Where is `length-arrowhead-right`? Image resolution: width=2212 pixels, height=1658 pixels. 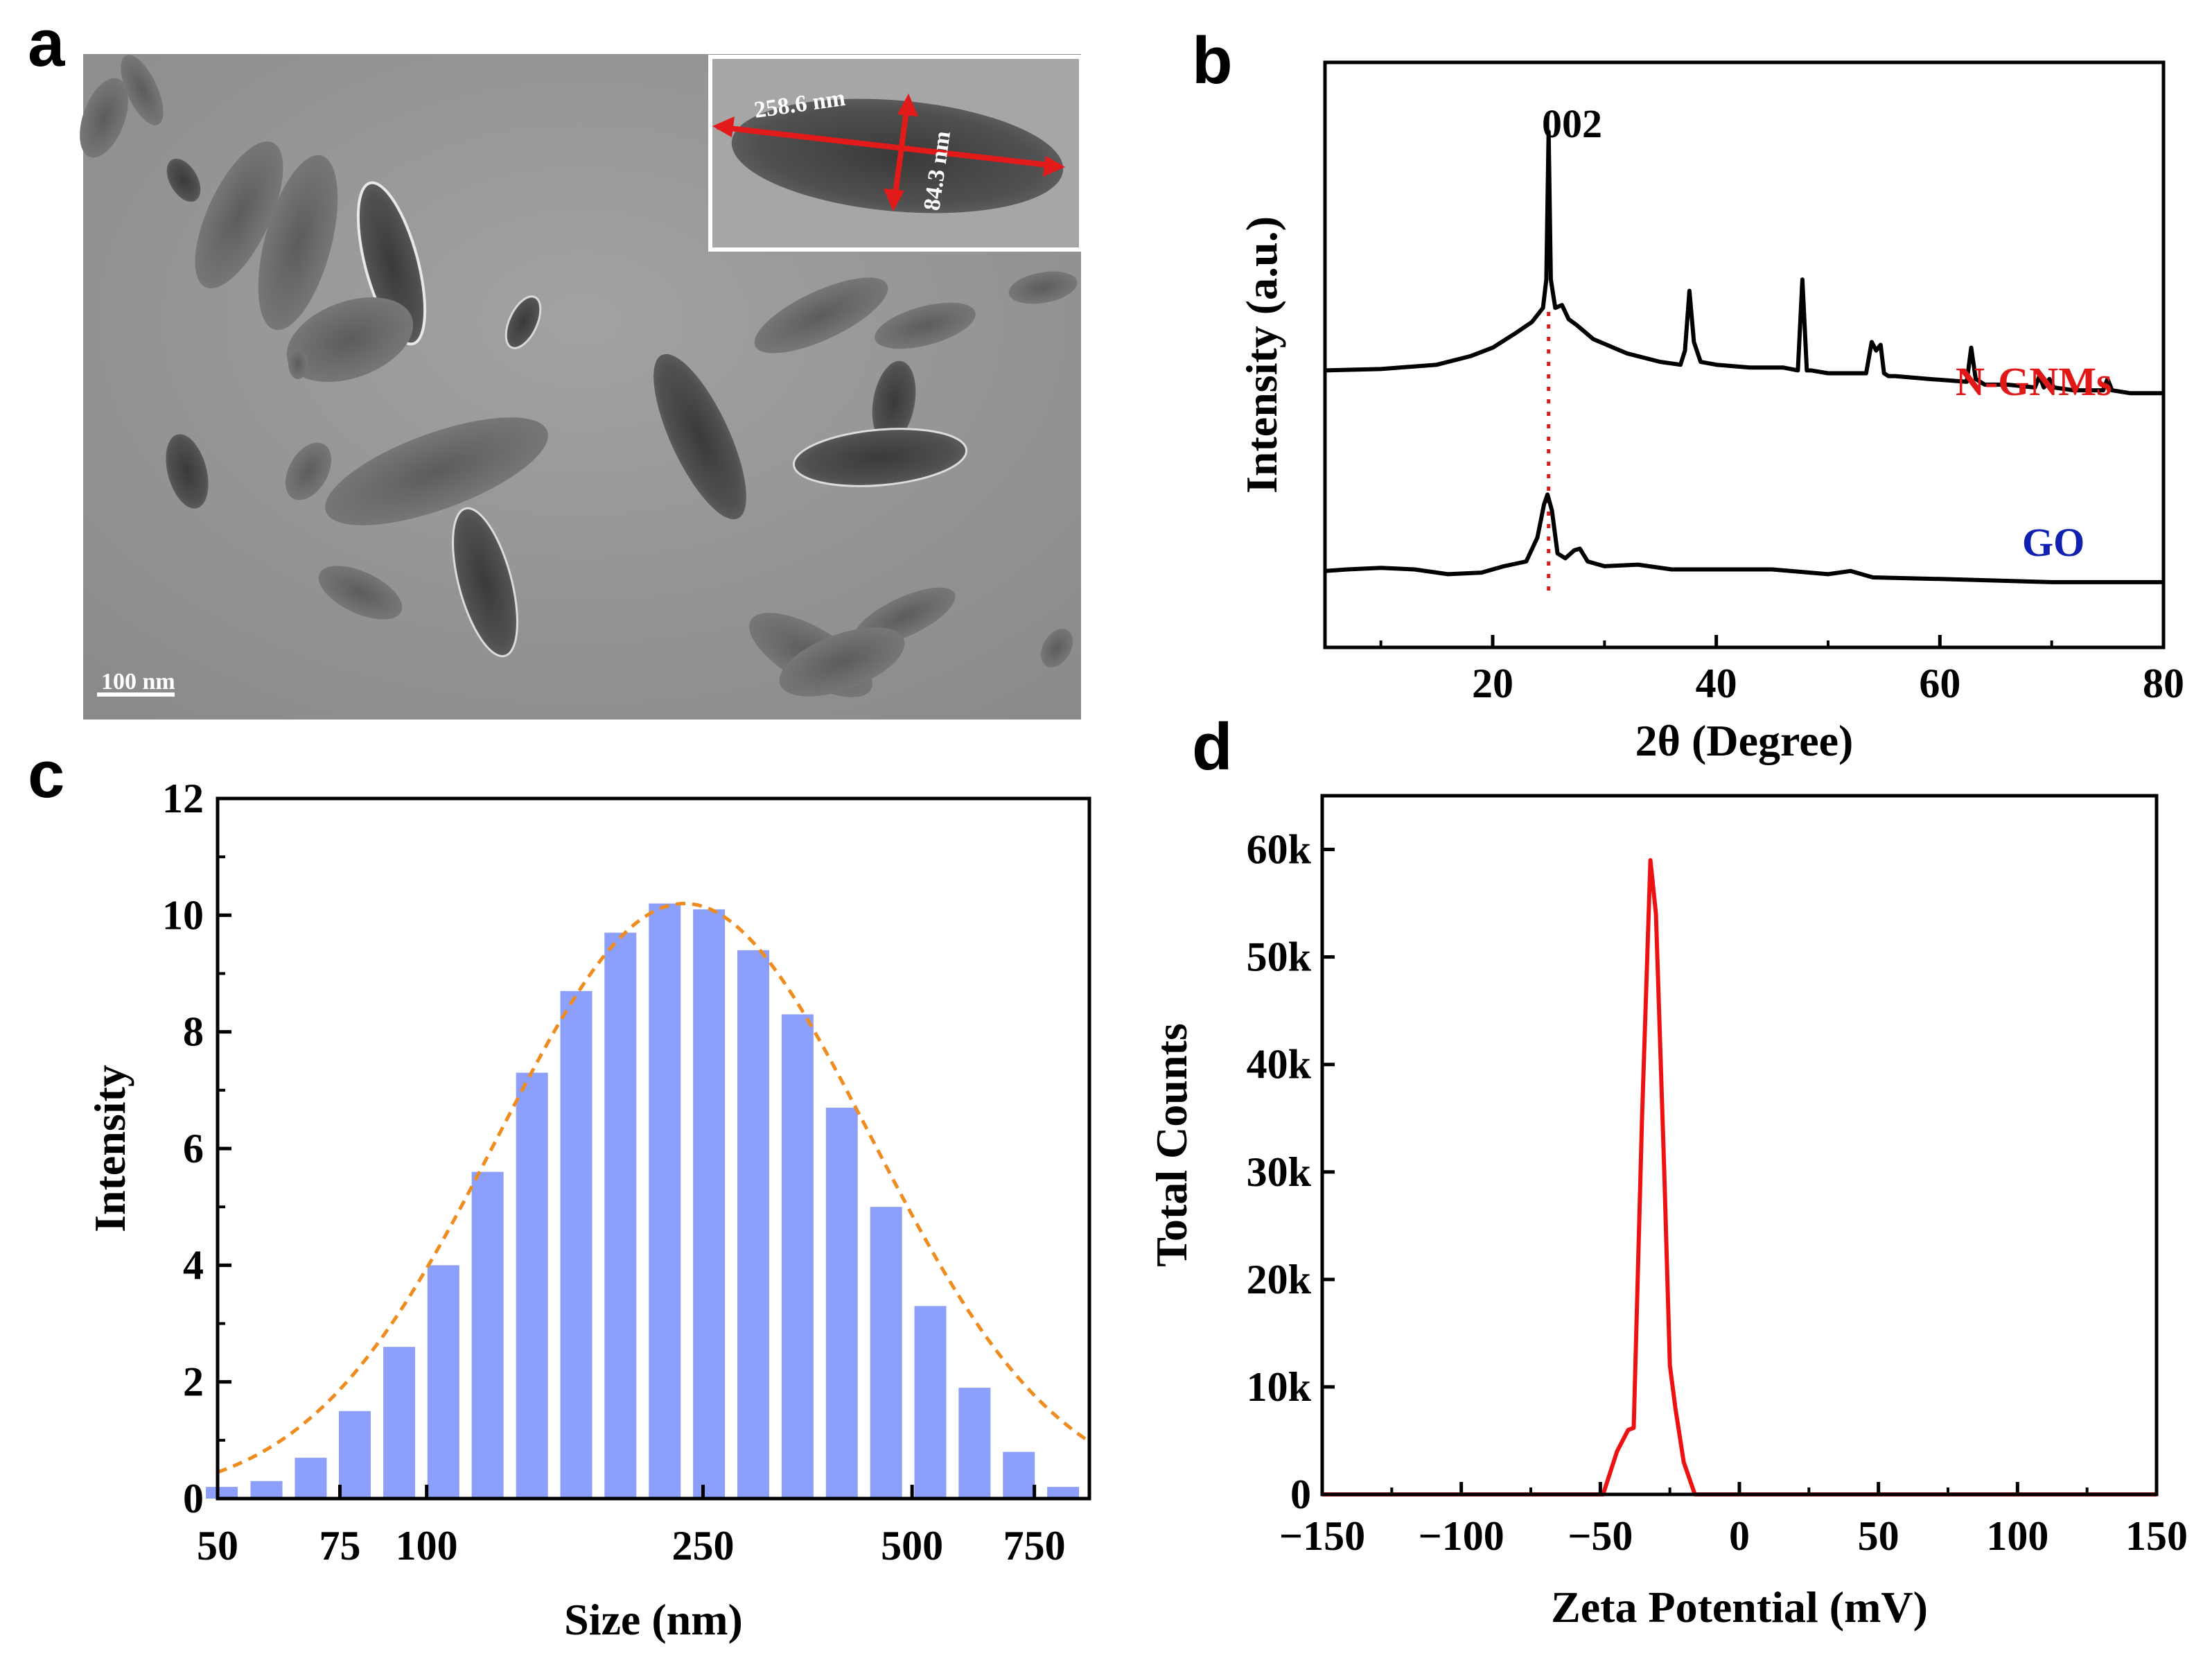
length-arrowhead-right is located at coordinates (1054, 167).